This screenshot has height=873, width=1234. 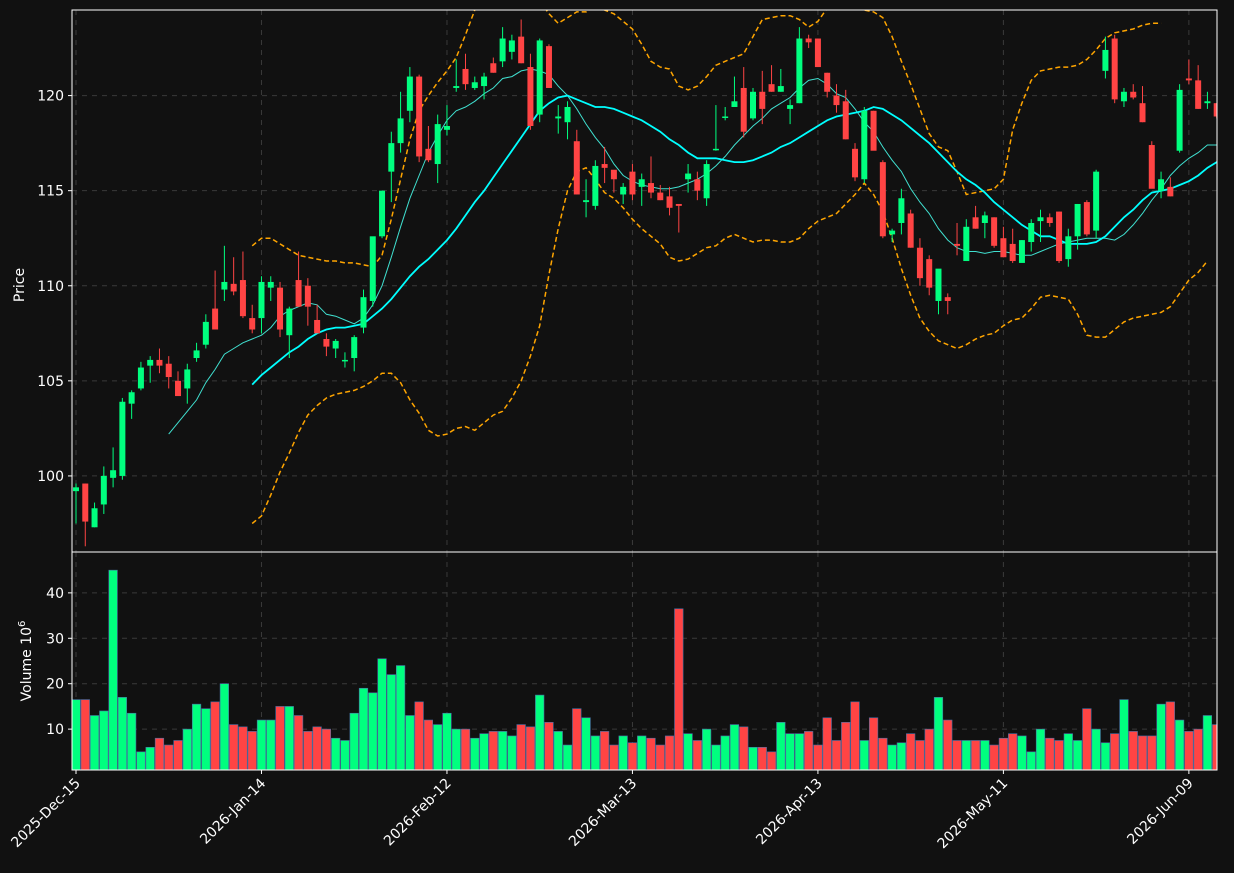 I want to click on price-tick-label: 110, so click(x=50, y=287).